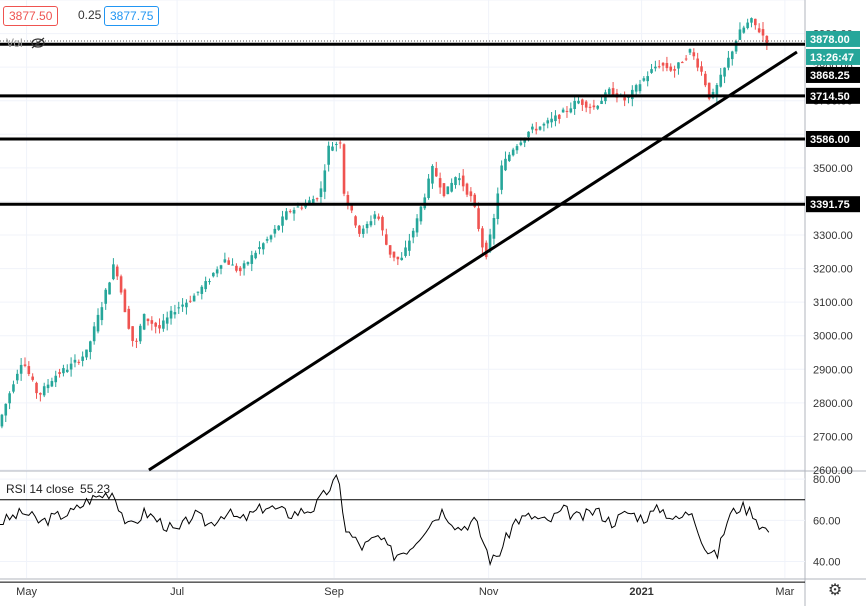  Describe the element at coordinates (385, 520) in the screenshot. I see `rsi-line` at that location.